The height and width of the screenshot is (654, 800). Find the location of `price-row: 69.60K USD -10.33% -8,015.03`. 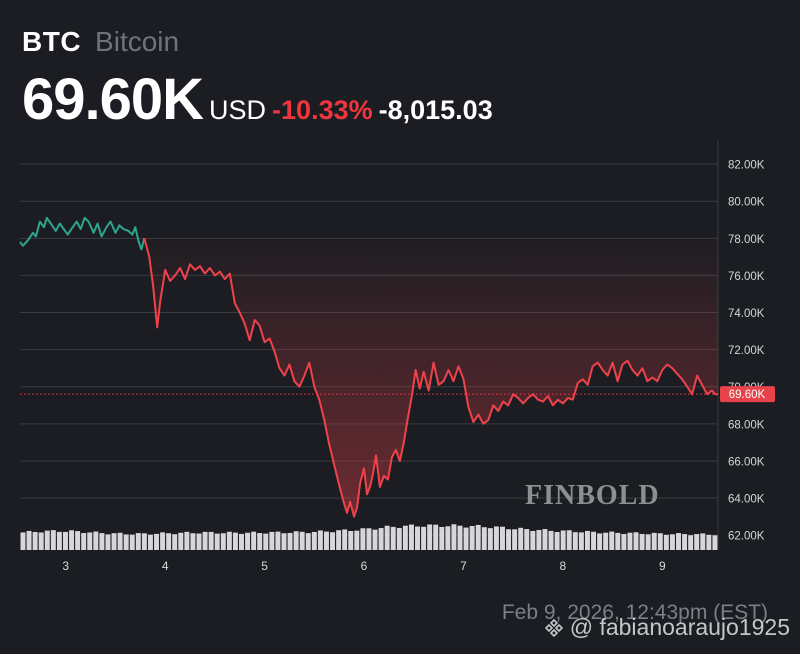

price-row: 69.60K USD -10.33% -8,015.03 is located at coordinates (257, 99).